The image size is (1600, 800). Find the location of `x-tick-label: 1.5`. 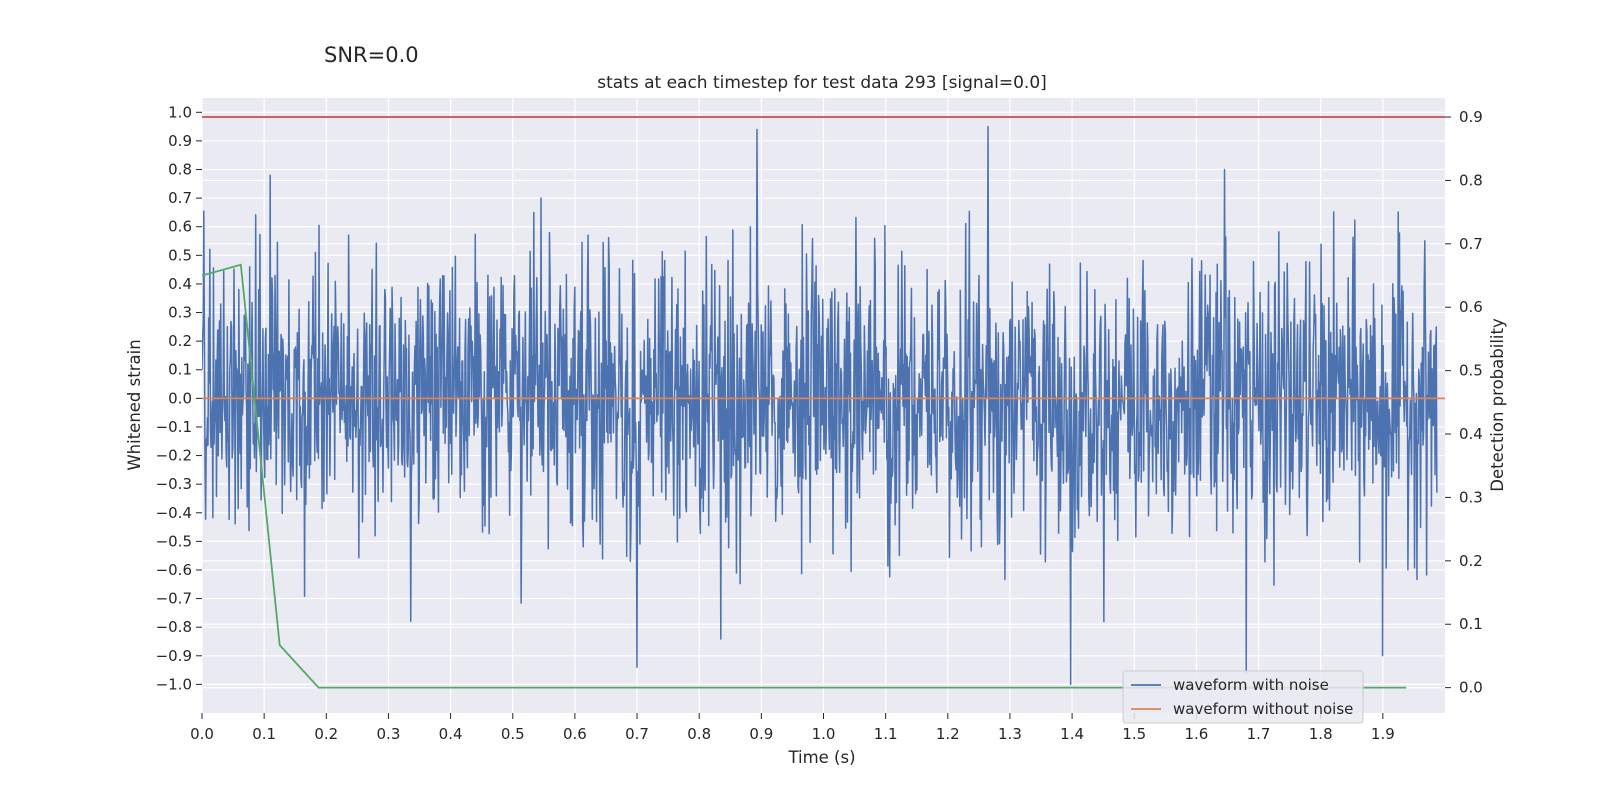

x-tick-label: 1.5 is located at coordinates (1134, 734).